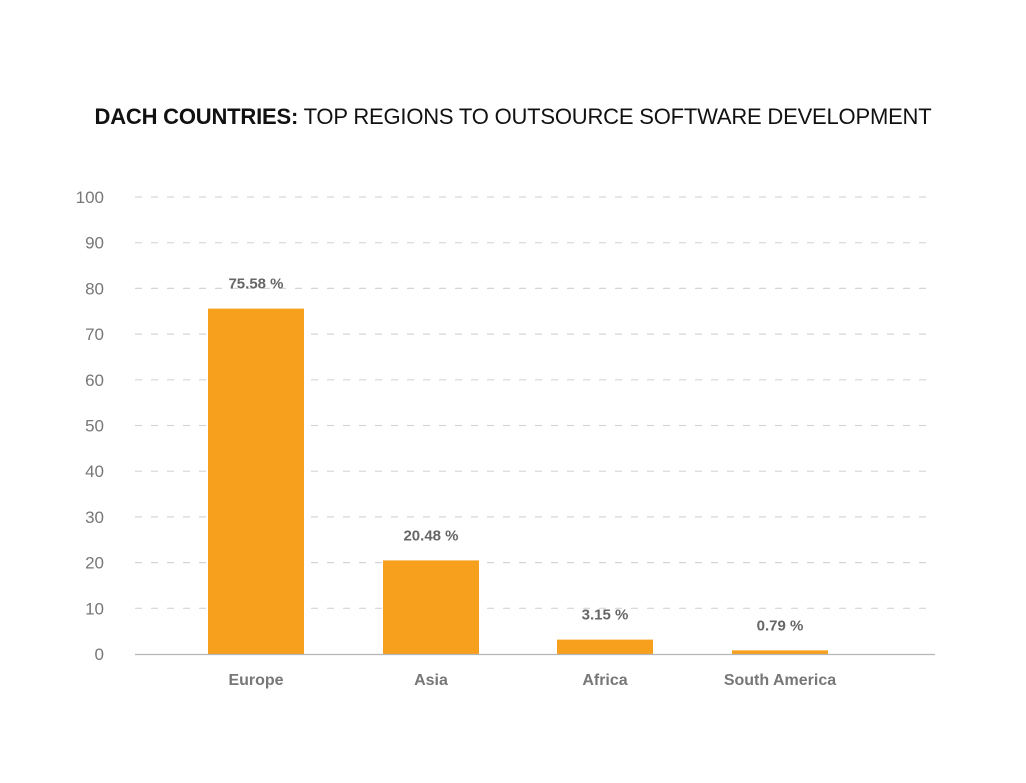  Describe the element at coordinates (99, 654) in the screenshot. I see `y-tick-label: 0` at that location.